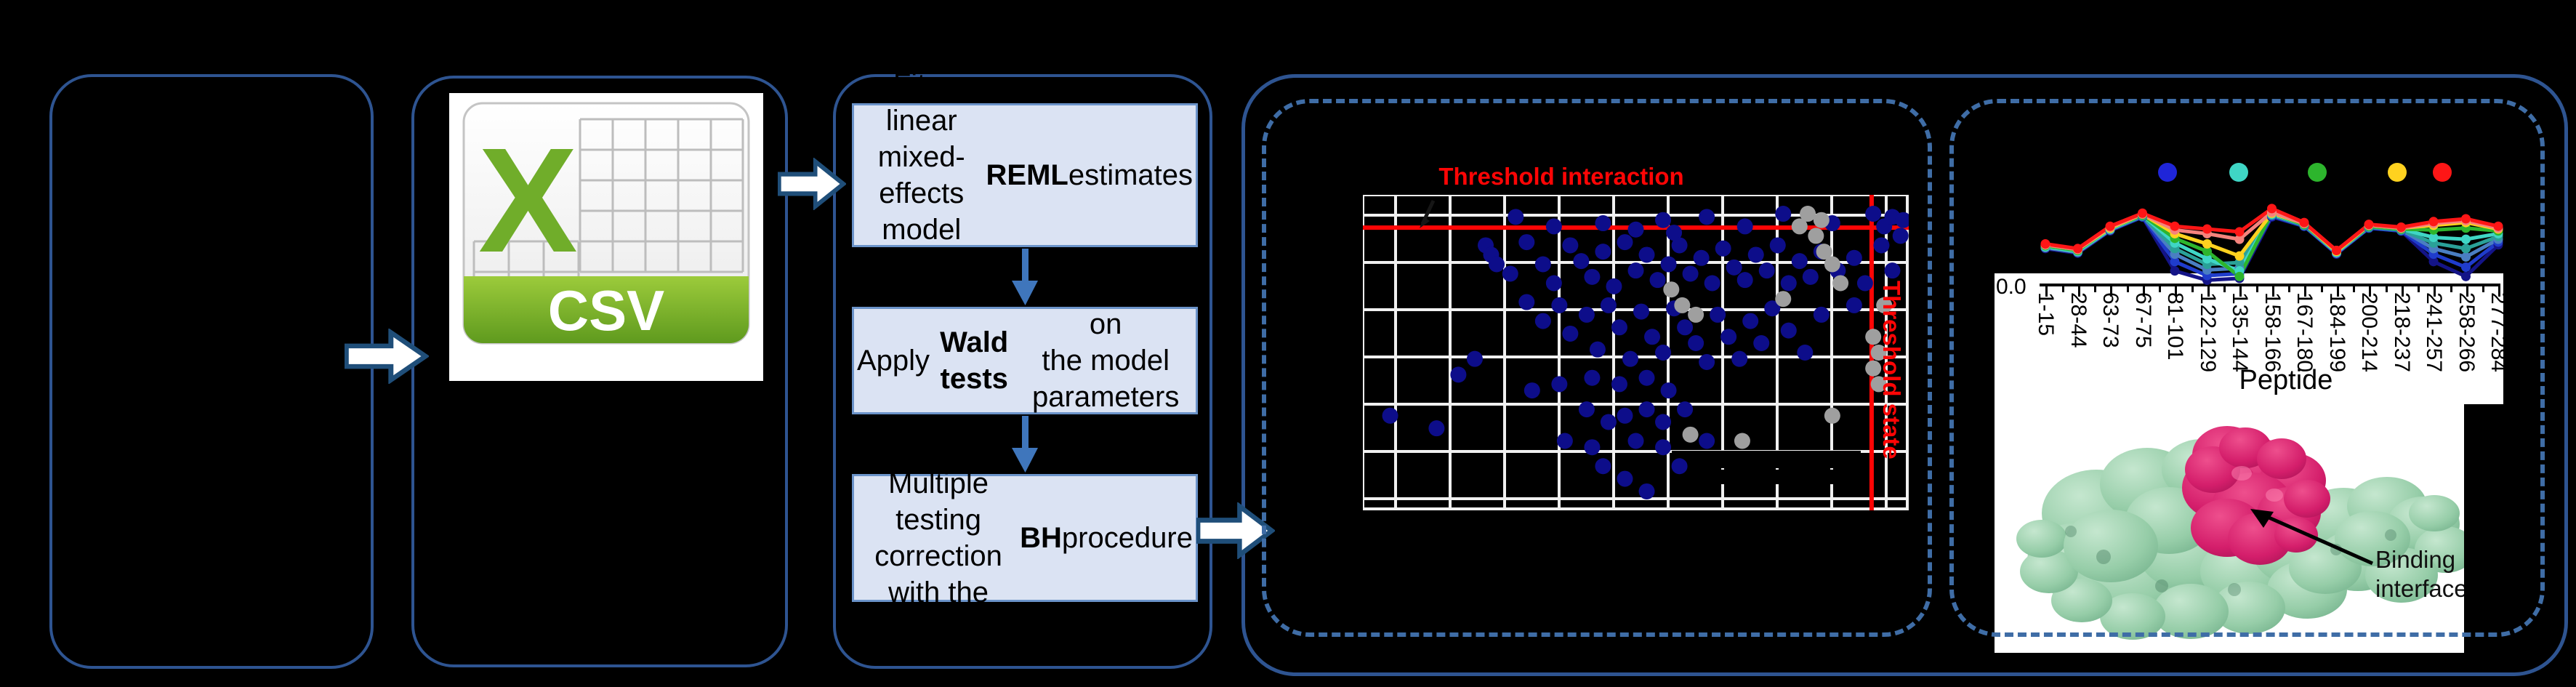 Image resolution: width=2576 pixels, height=687 pixels. What do you see at coordinates (1428, 213) in the screenshot?
I see `annotation-arrow-icon` at bounding box center [1428, 213].